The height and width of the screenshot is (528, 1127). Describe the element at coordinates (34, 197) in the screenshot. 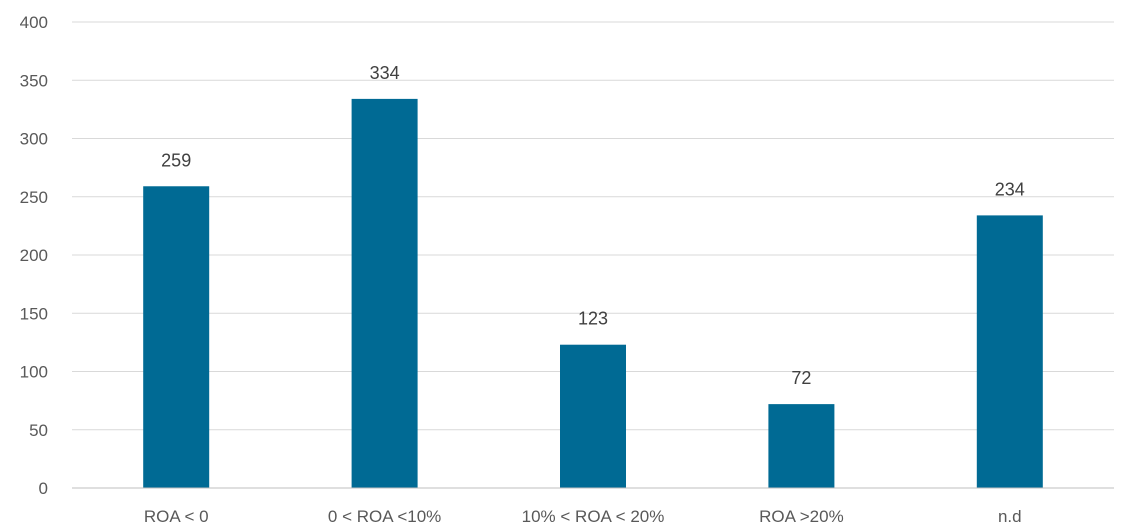

I see `y-tick-label: 250` at that location.